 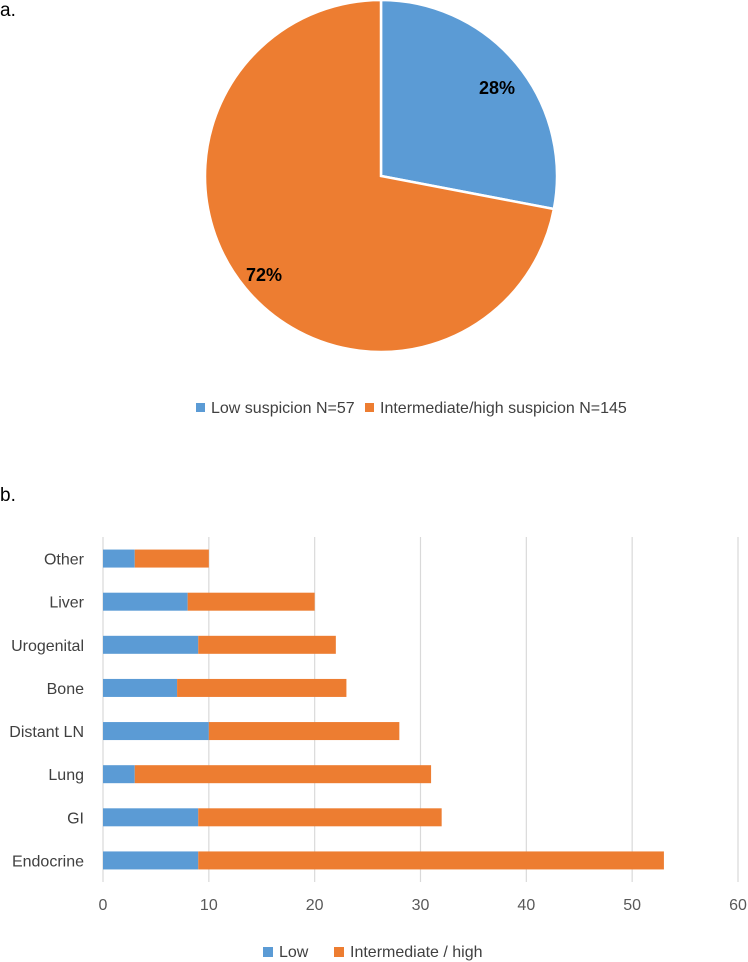 What do you see at coordinates (469, 105) in the screenshot?
I see `pie-slice-low` at bounding box center [469, 105].